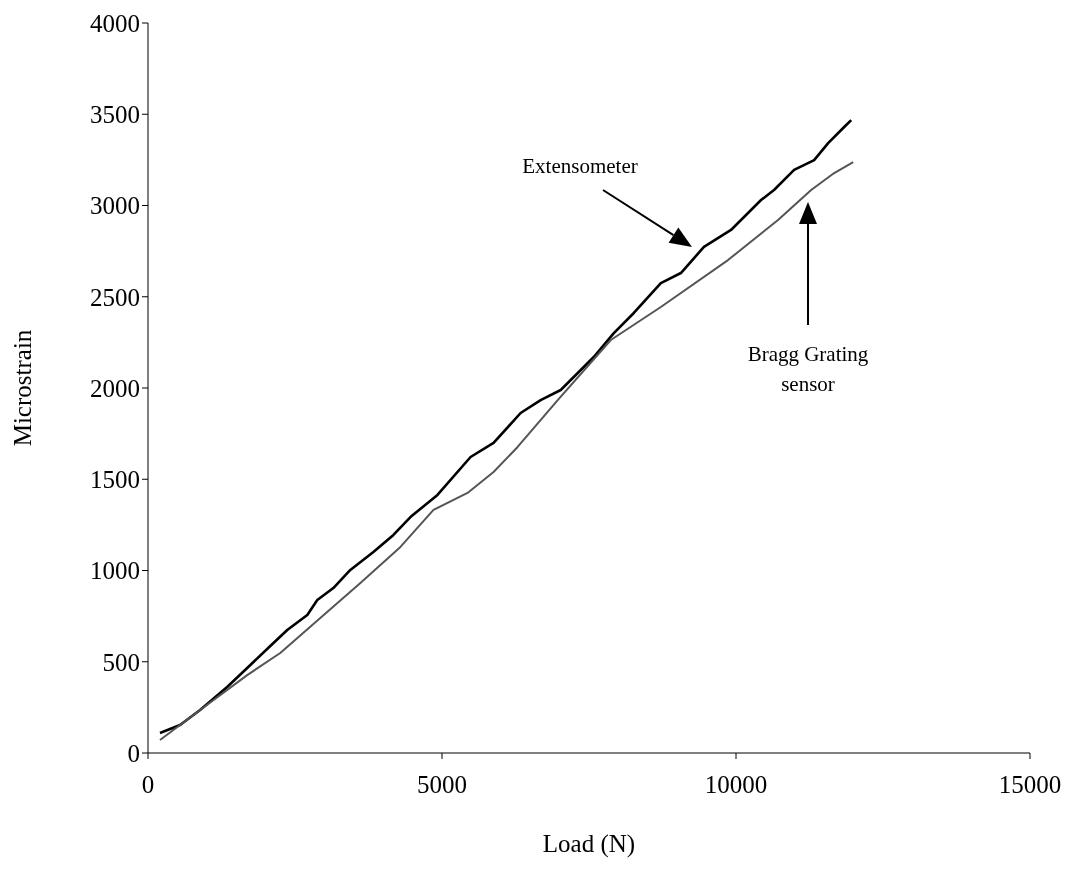 Image resolution: width=1070 pixels, height=874 pixels. Describe the element at coordinates (121, 662) in the screenshot. I see `y-tick-label: 500` at that location.